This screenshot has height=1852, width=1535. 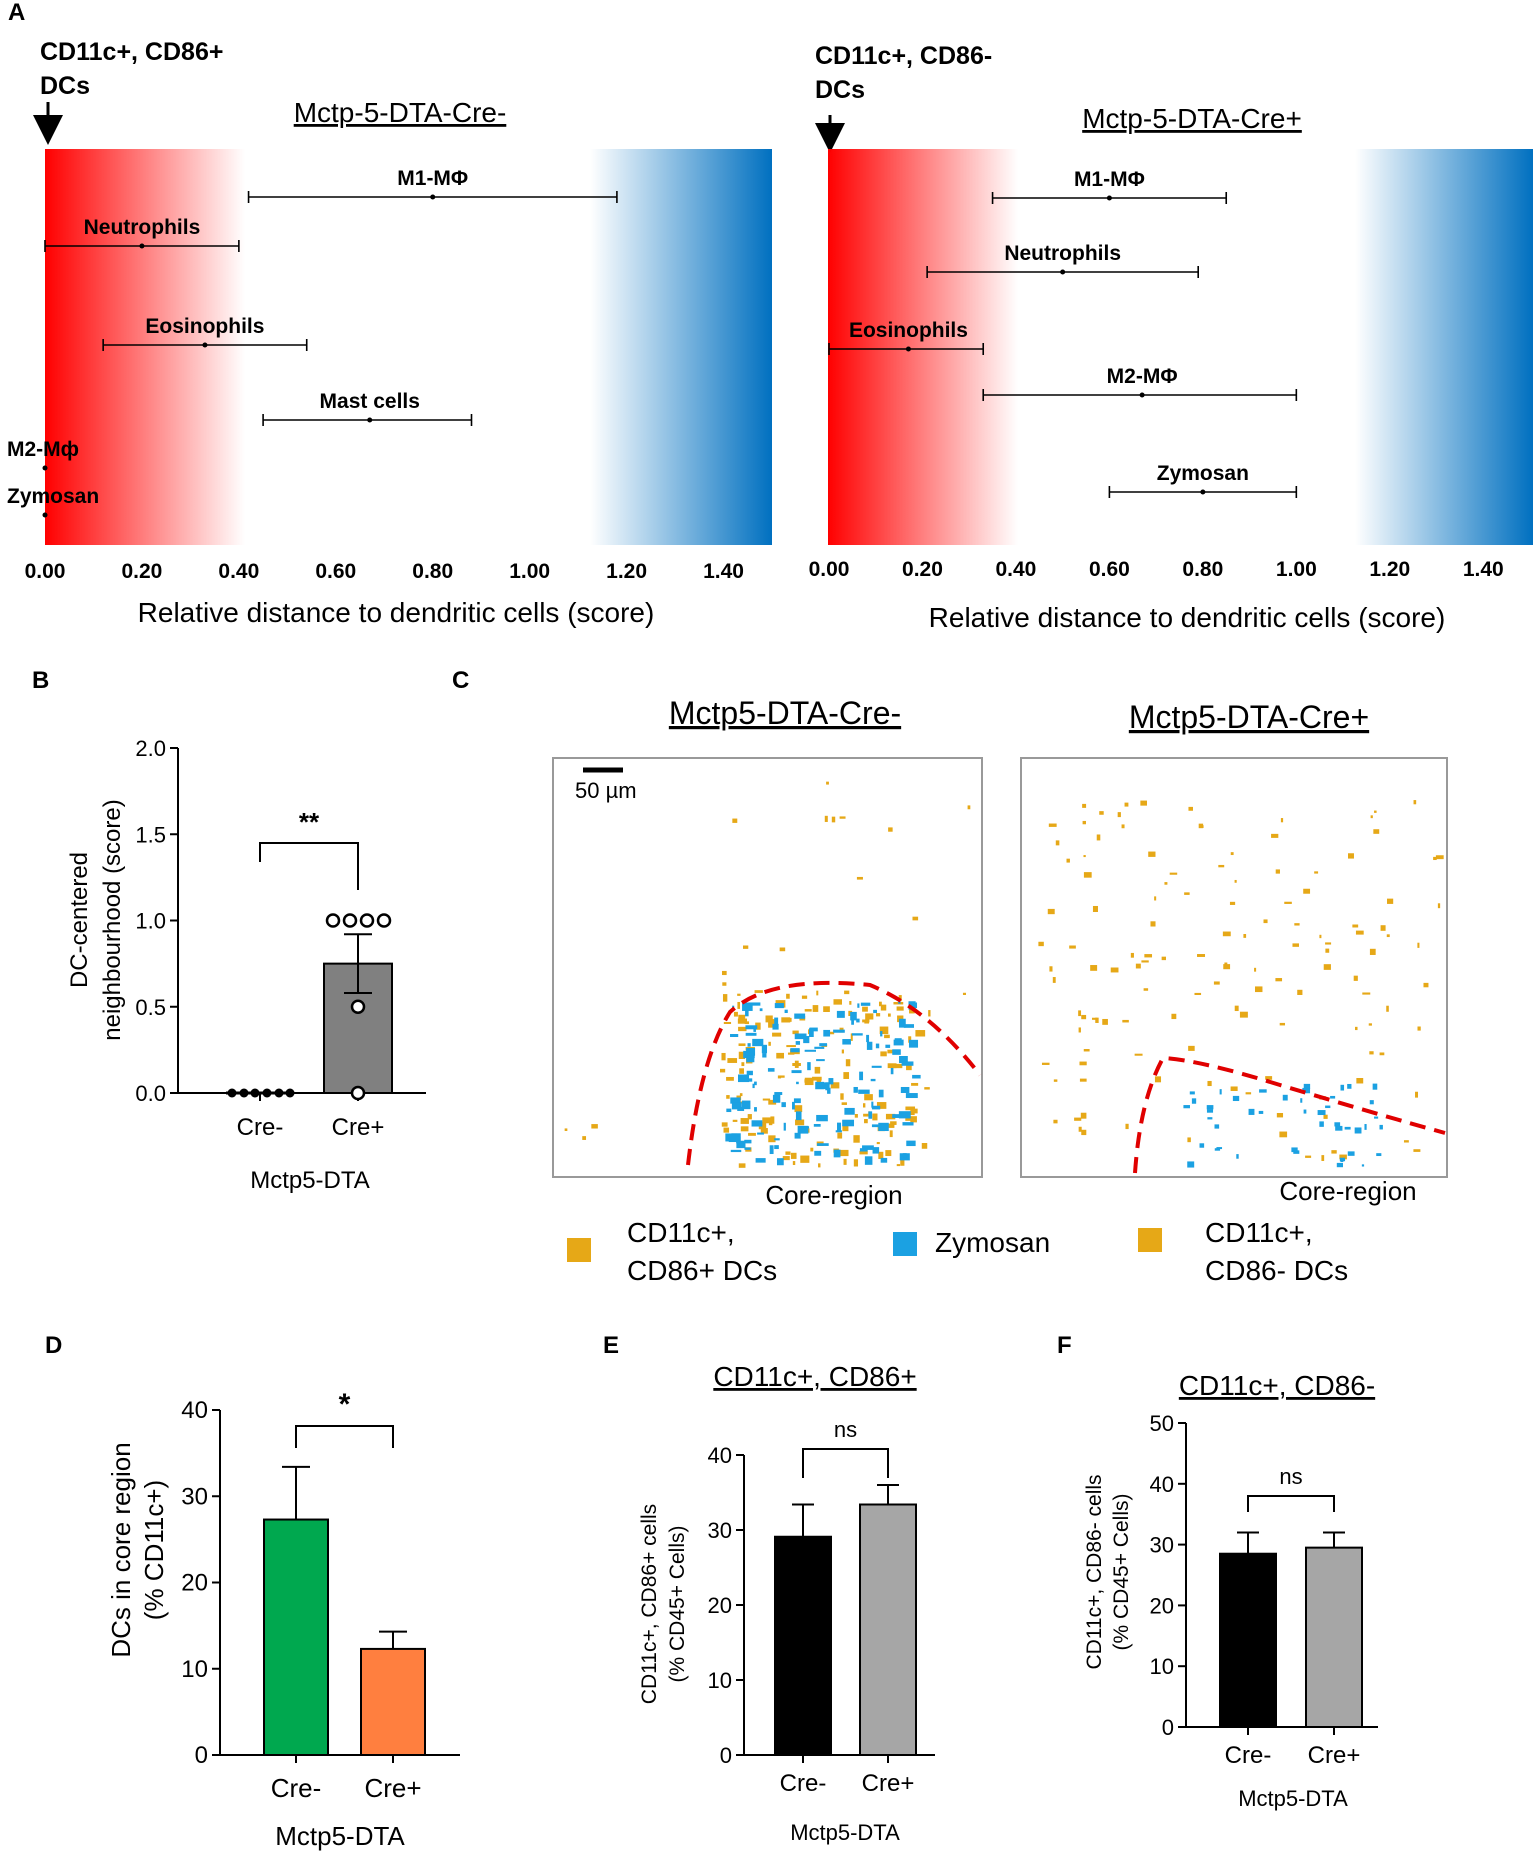 What do you see at coordinates (992, 1242) in the screenshot?
I see `legend-label-zymosan: Zymosan` at bounding box center [992, 1242].